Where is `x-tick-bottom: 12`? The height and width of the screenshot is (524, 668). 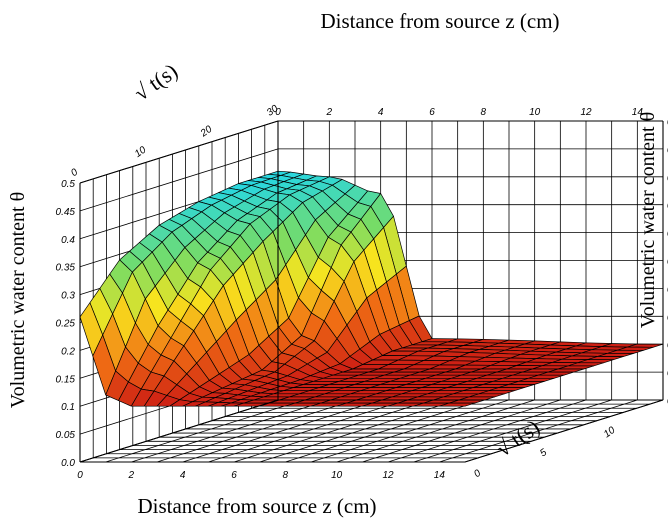
x-tick-bottom: 12 is located at coordinates (388, 475).